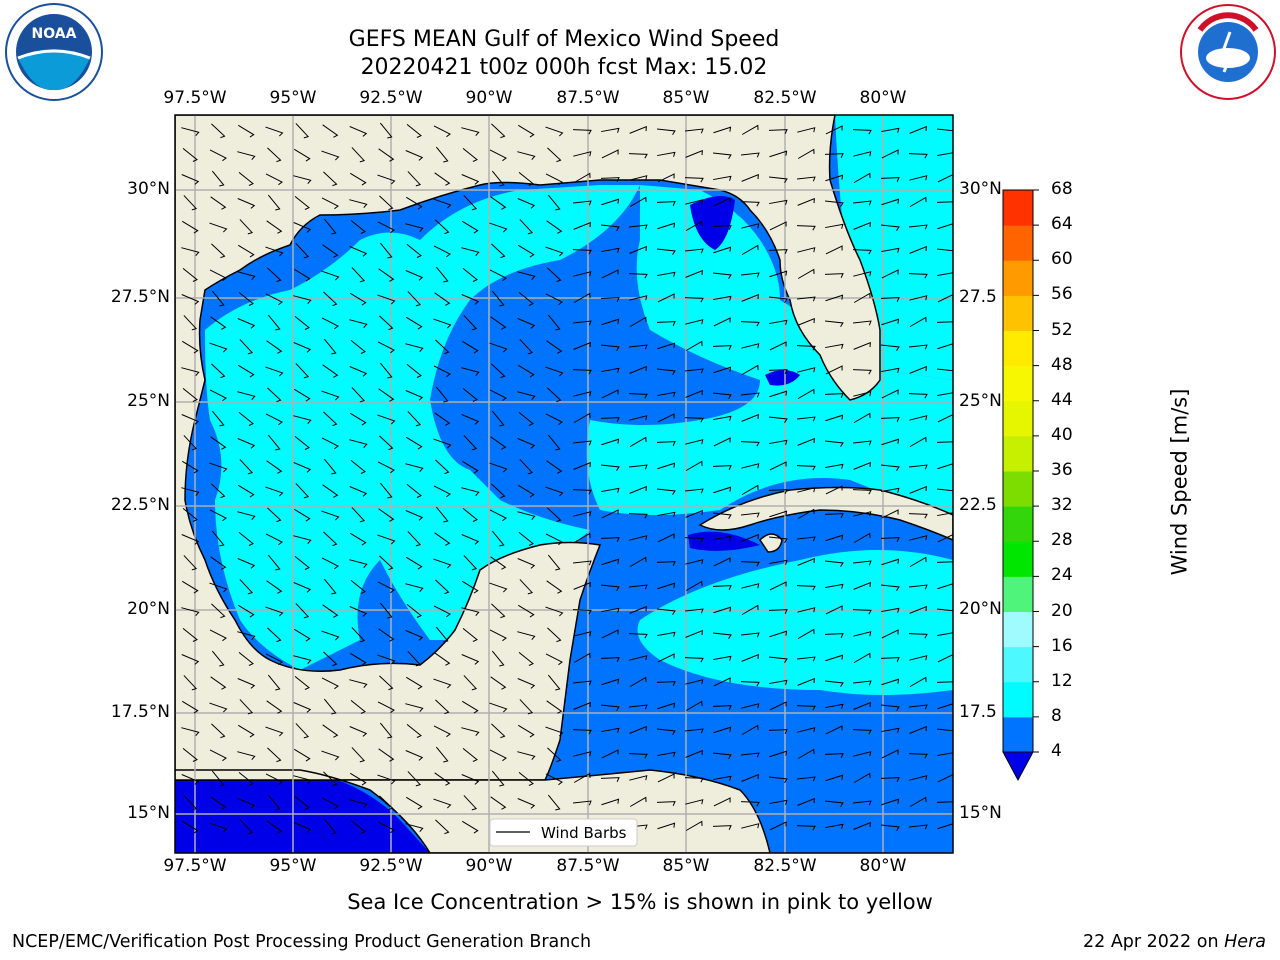  Describe the element at coordinates (54, 54) in the screenshot. I see `noaa-logo: NOAA` at that location.